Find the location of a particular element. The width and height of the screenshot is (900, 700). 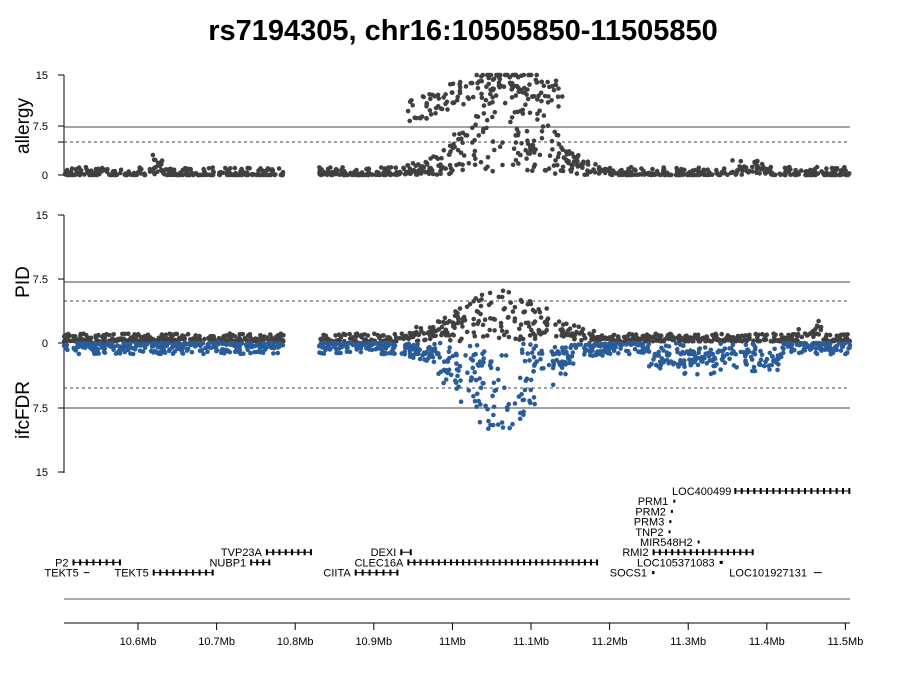

gene-label: PRM1 is located at coordinates (653, 502).